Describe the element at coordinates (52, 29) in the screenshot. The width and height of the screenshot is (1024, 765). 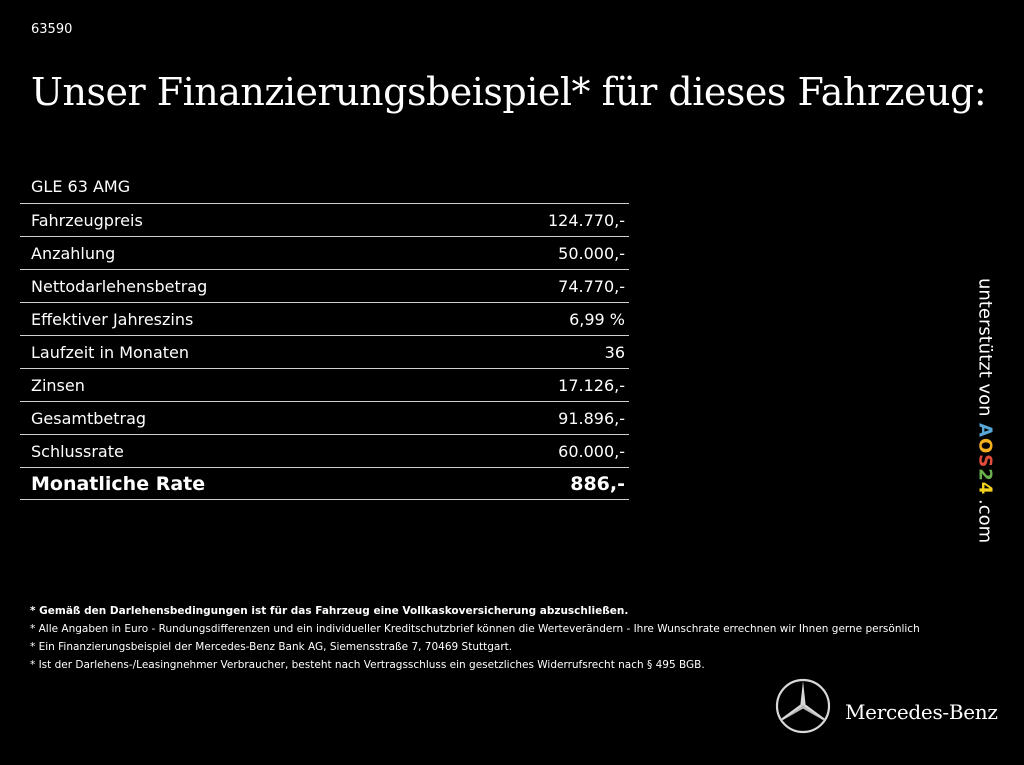
I see `vehicle-code: 63590` at that location.